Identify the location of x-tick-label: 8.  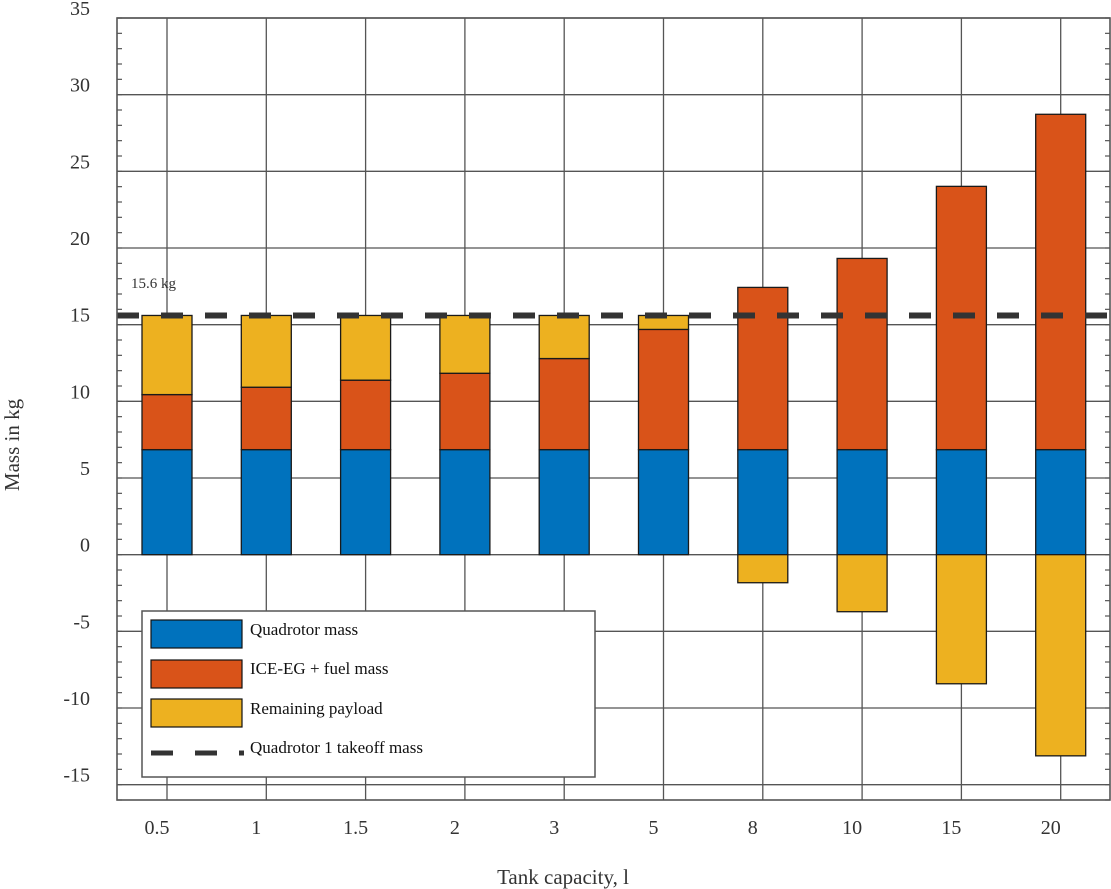
(753, 828).